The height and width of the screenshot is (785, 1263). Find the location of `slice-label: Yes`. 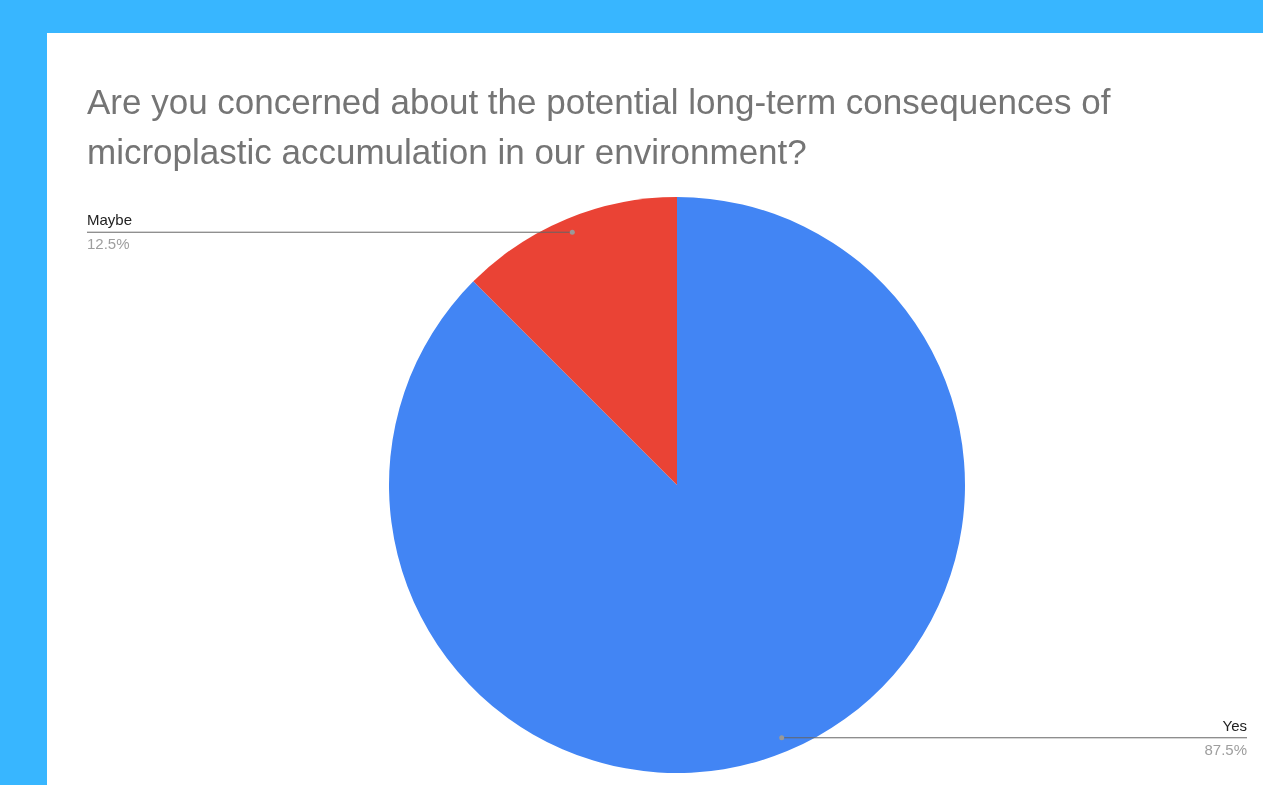

slice-label: Yes is located at coordinates (1234, 725).